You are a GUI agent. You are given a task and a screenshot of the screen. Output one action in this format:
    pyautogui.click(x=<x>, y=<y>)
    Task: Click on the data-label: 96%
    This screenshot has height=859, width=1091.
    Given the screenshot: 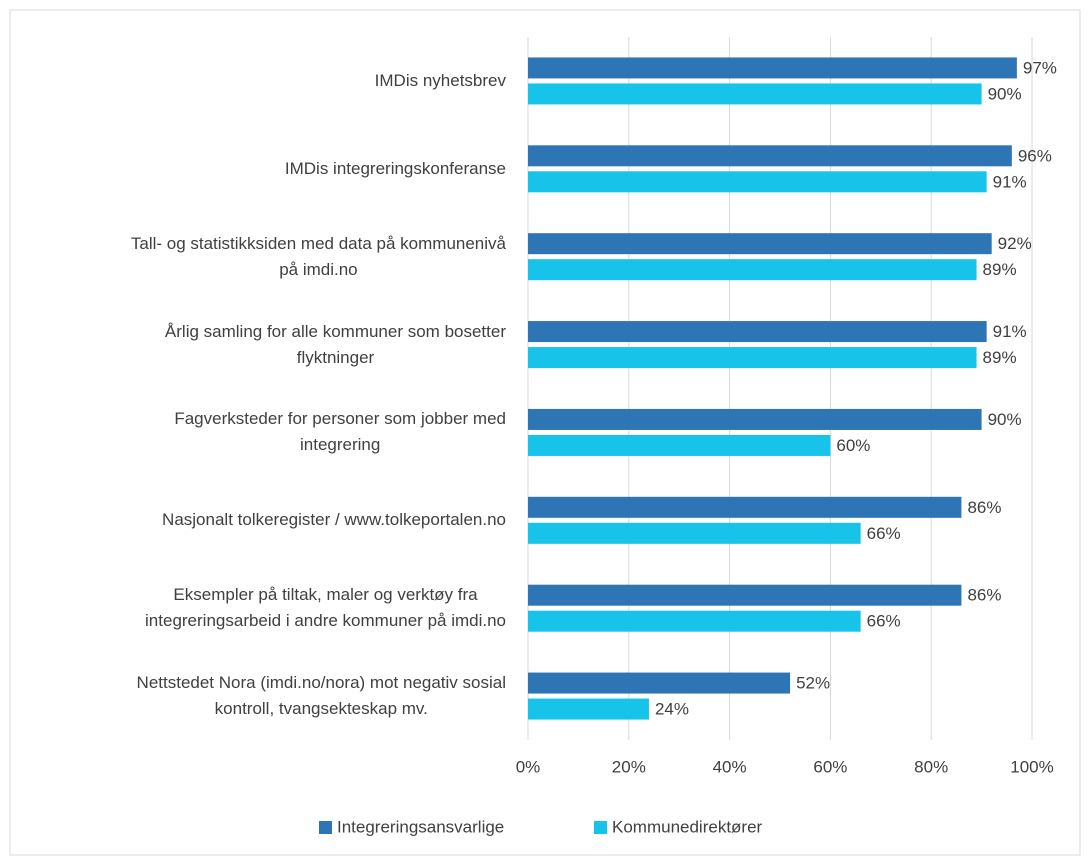 What is the action you would take?
    pyautogui.click(x=1035, y=155)
    